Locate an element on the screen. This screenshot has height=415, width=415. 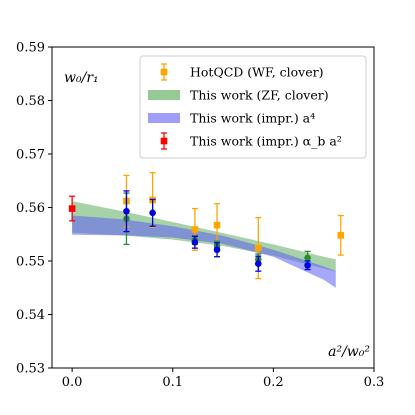
y-tick-label: 0.53 is located at coordinates (30, 369).